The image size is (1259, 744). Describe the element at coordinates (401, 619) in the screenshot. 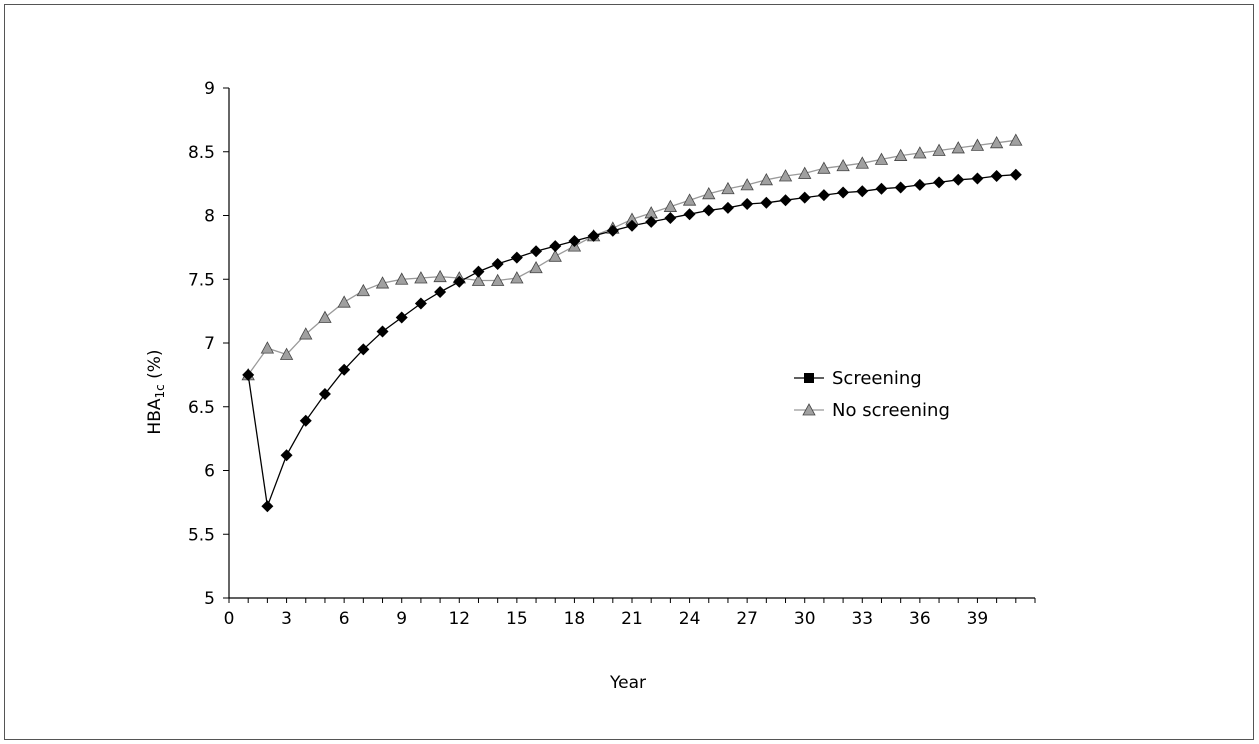

I see `x-tick-label: 9` at that location.